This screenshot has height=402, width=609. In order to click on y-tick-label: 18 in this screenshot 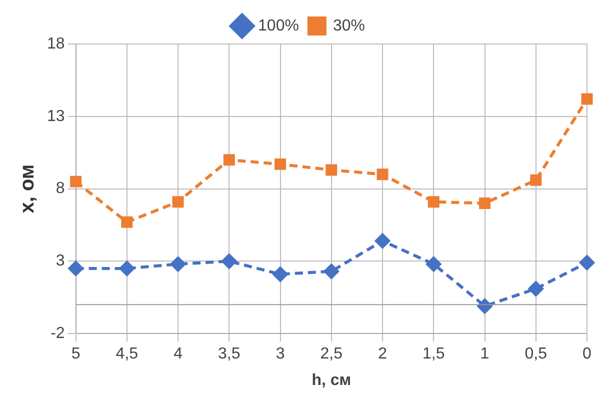, I will do `click(56, 43)`.